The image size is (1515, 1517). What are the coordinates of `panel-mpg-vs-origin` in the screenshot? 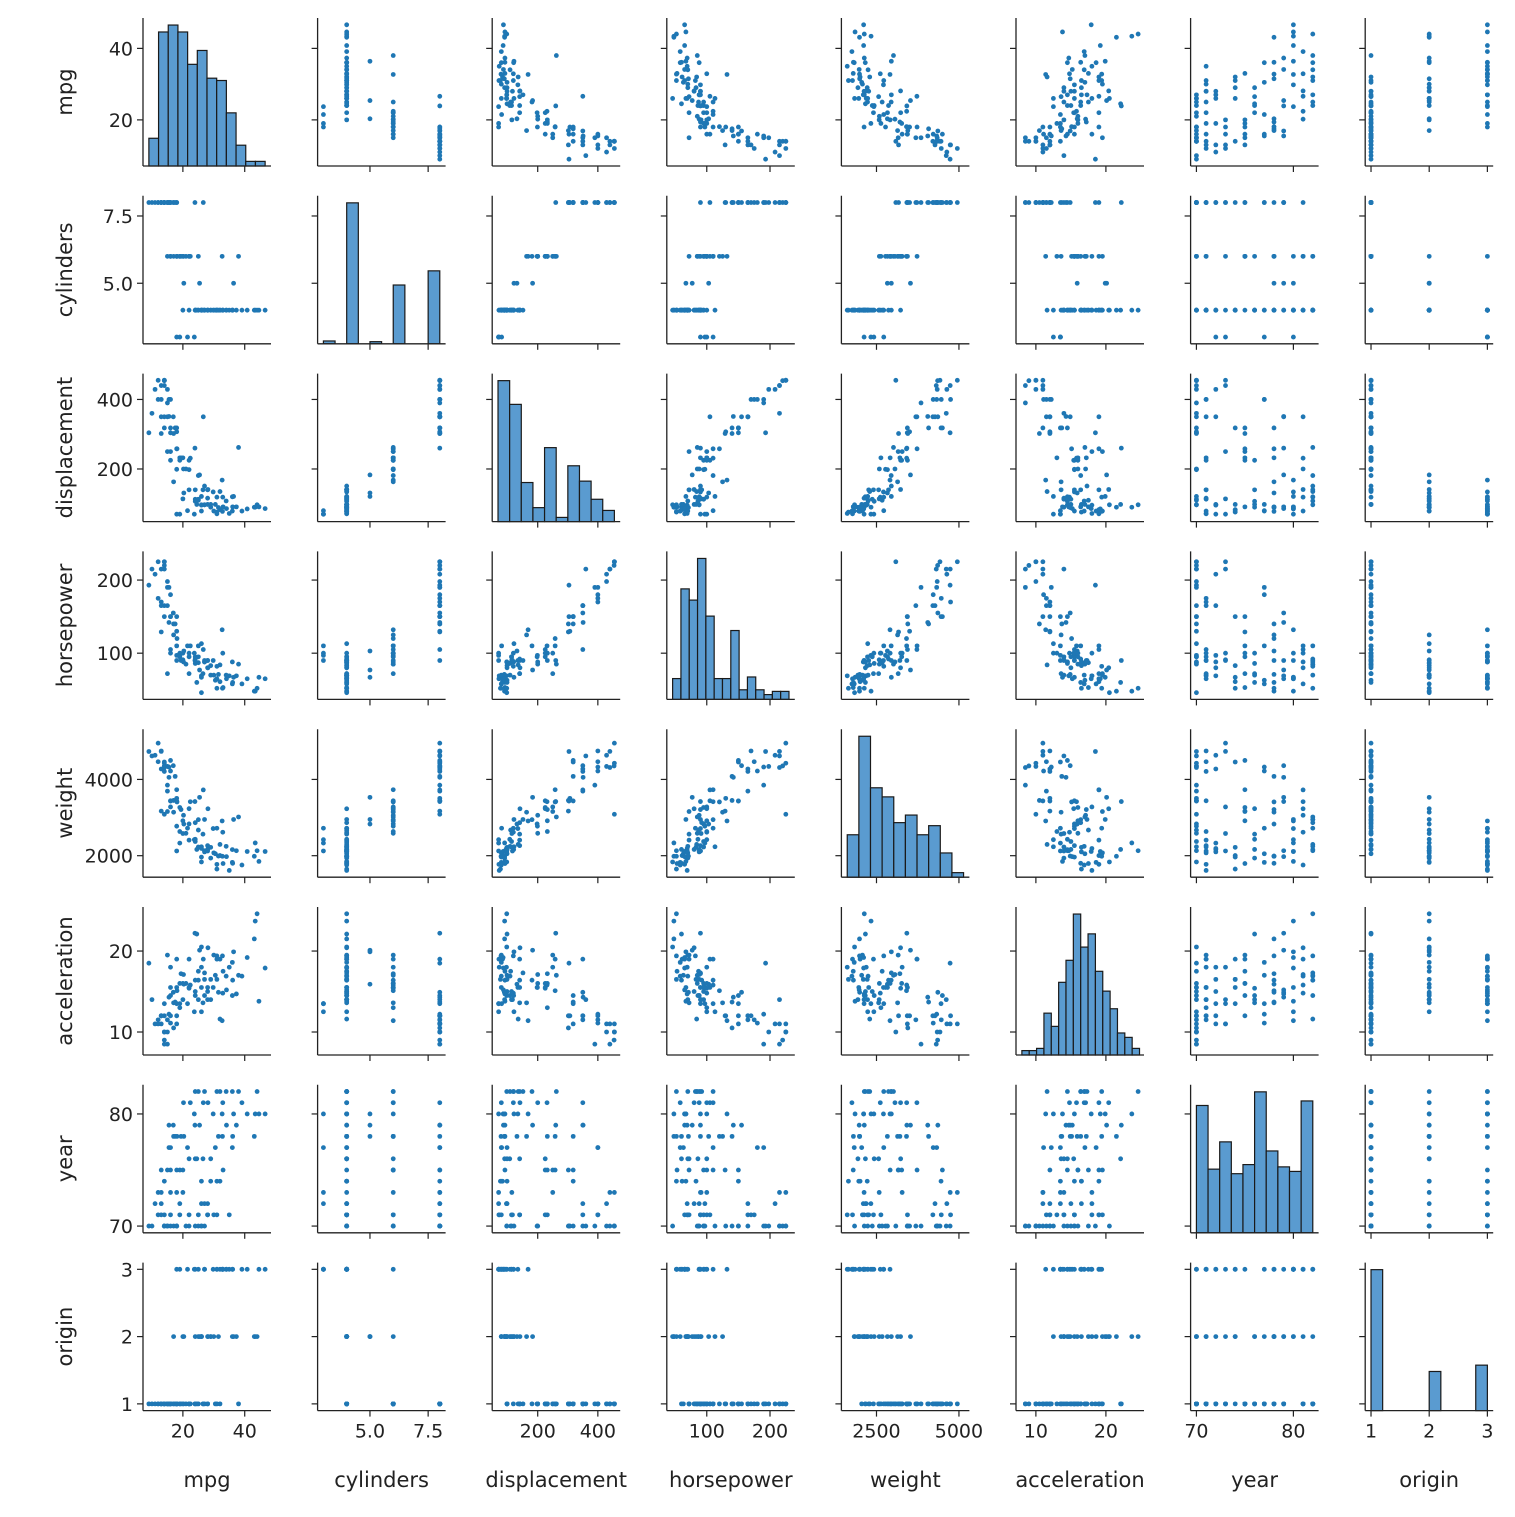 It's located at (1426, 95).